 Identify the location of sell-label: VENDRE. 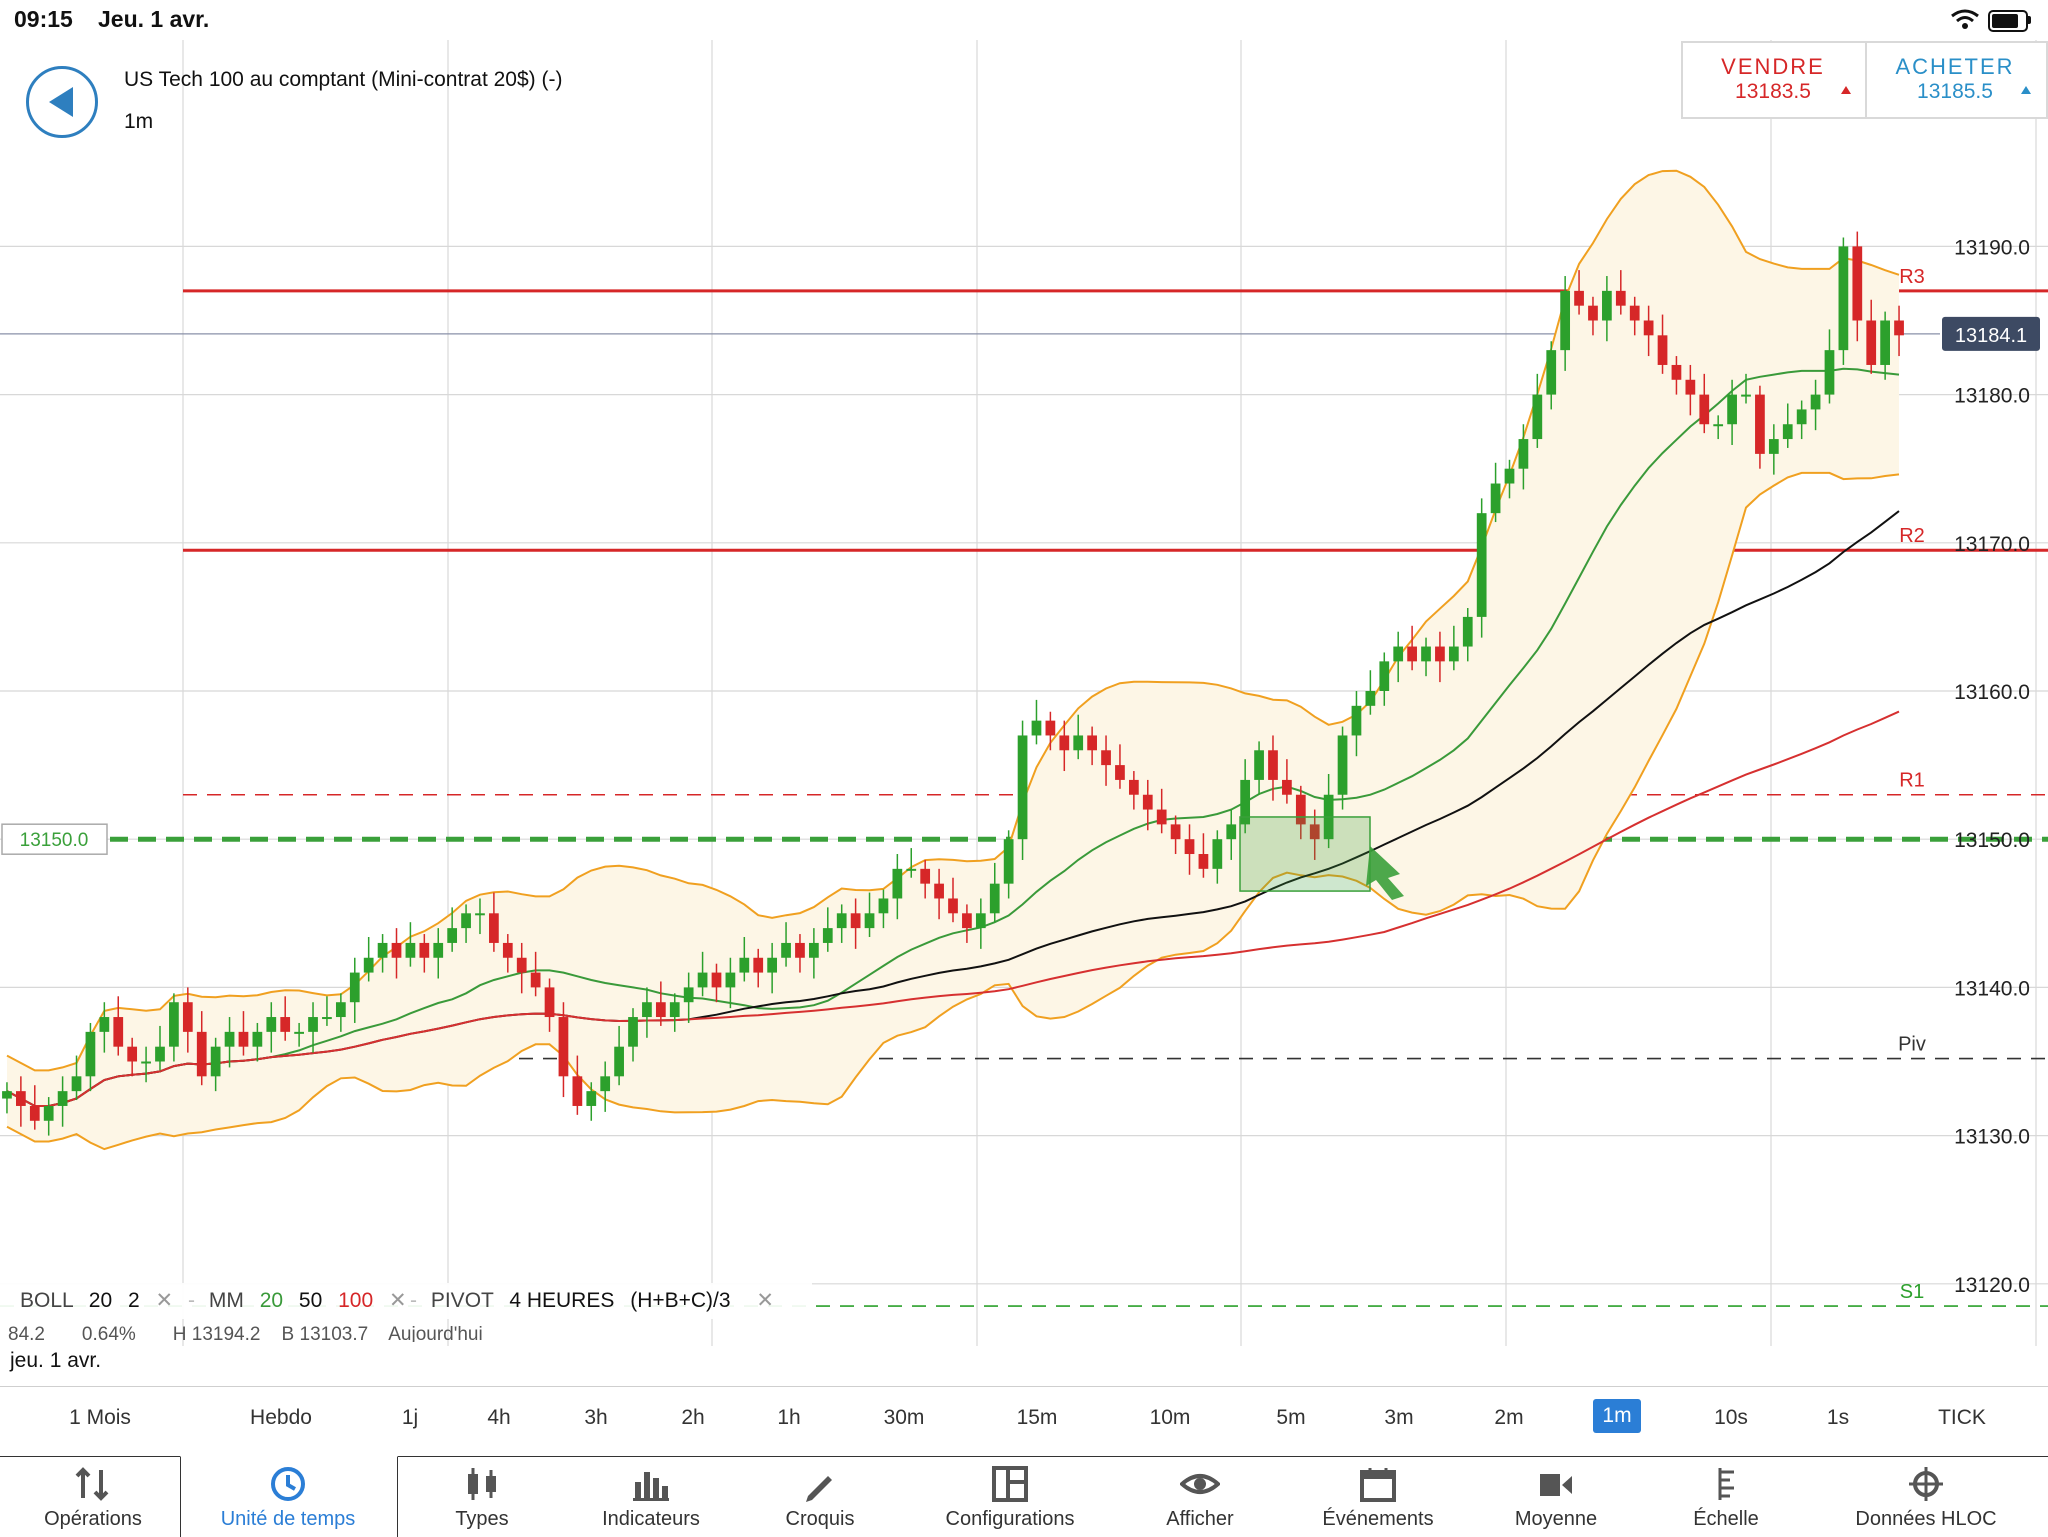
(1773, 66).